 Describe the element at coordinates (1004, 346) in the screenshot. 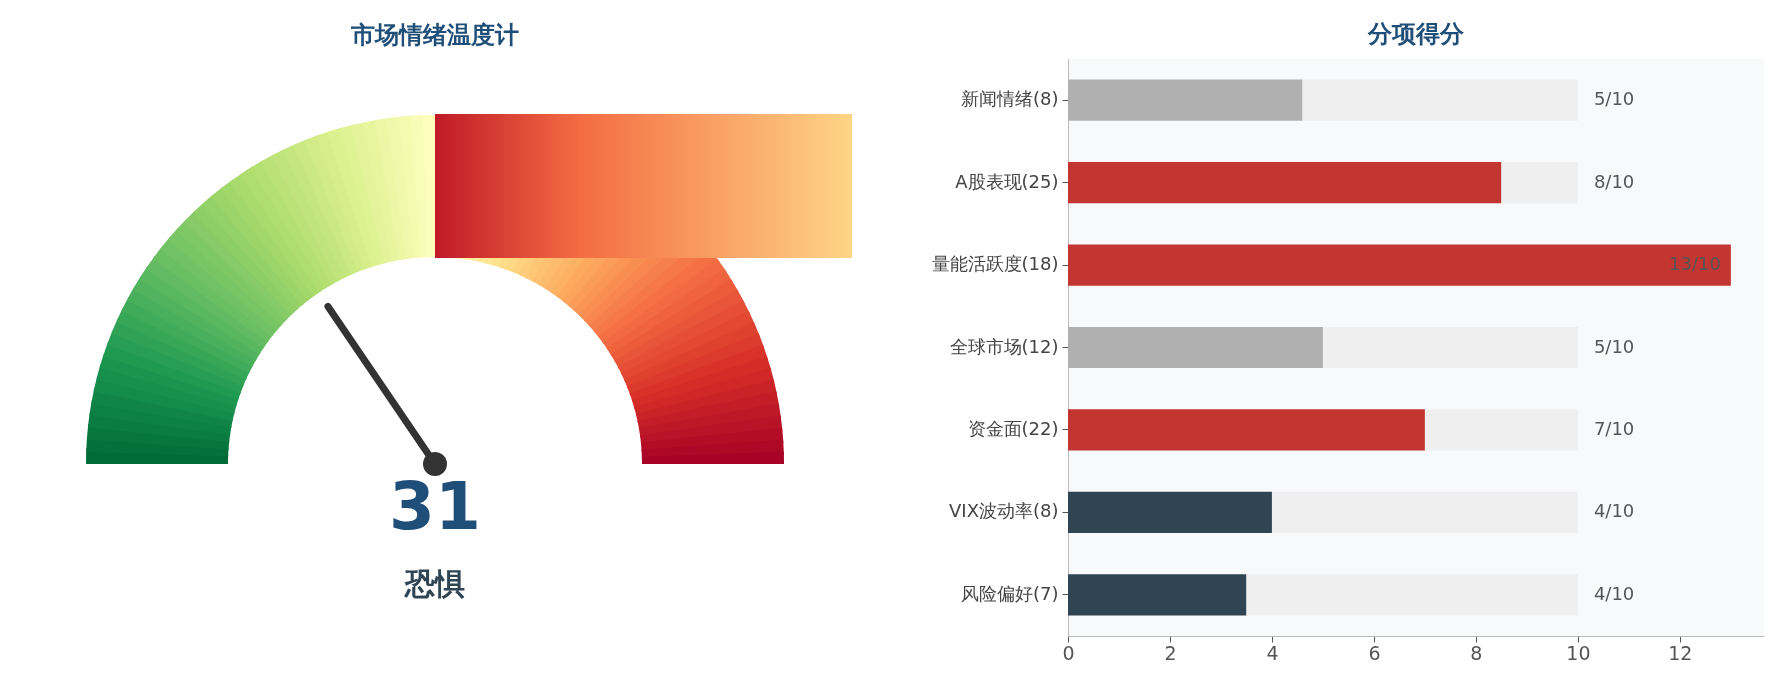

I see `y-tick-label: 全球市场(12)` at that location.